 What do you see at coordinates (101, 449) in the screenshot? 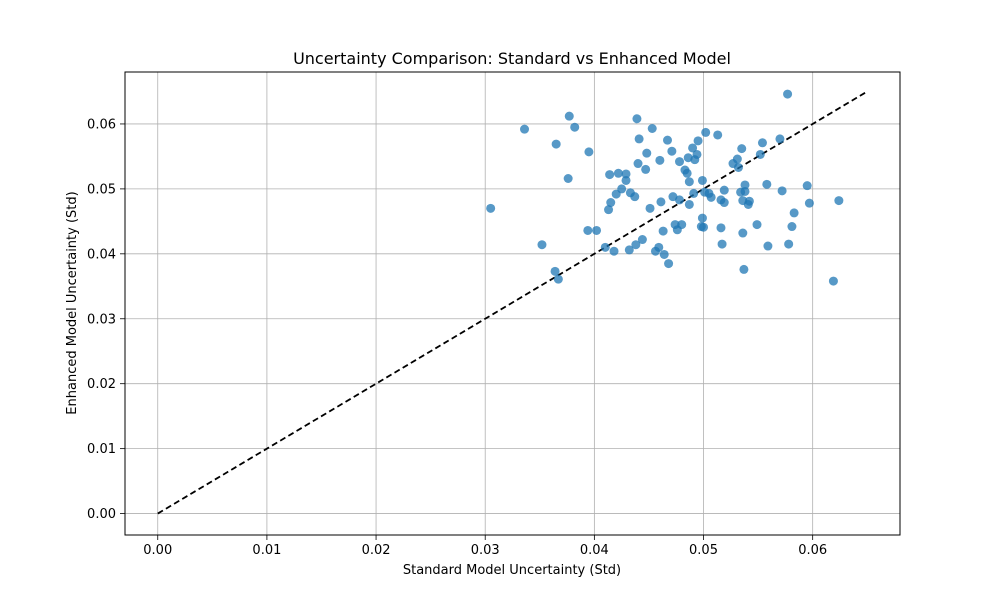
I see `y-tick-label: 0.01` at bounding box center [101, 449].